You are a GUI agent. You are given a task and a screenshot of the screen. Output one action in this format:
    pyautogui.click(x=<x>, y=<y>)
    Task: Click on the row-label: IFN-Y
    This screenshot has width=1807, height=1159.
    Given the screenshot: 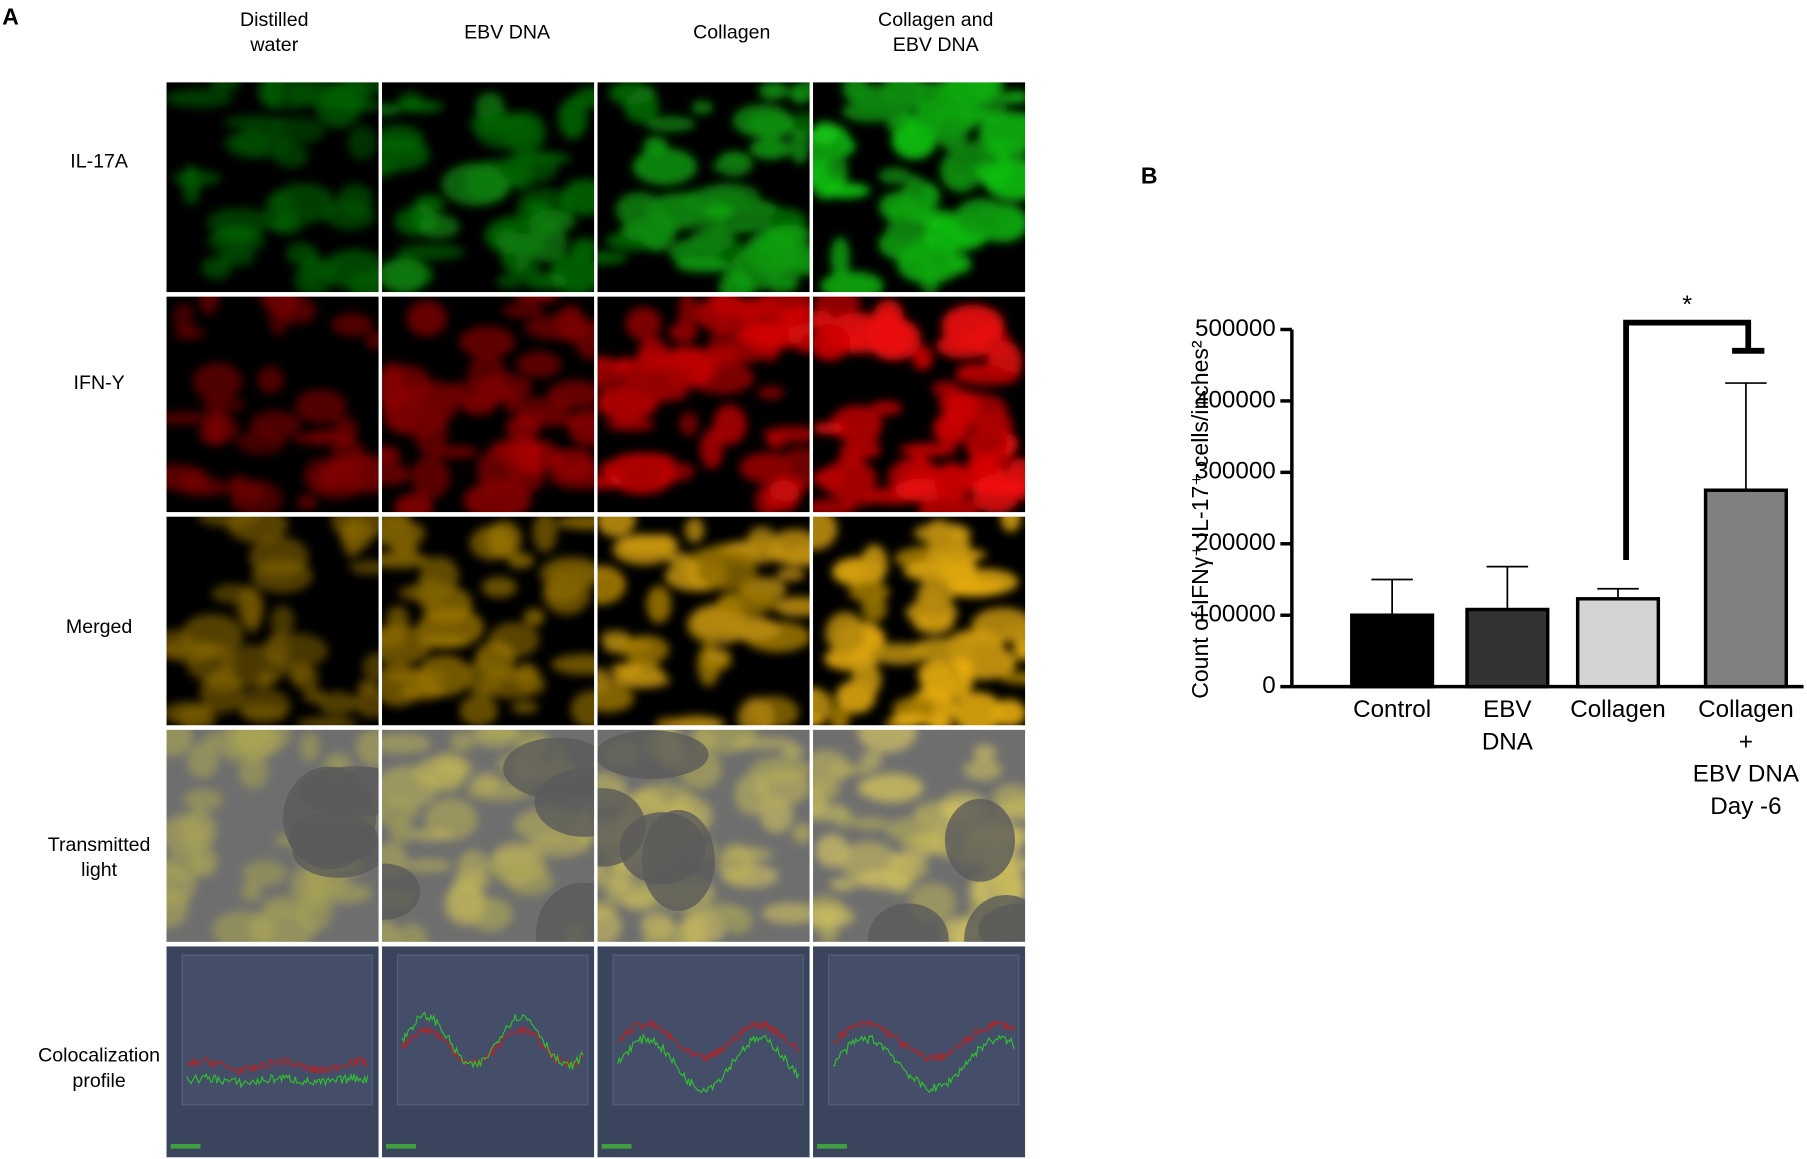 What is the action you would take?
    pyautogui.click(x=99, y=383)
    